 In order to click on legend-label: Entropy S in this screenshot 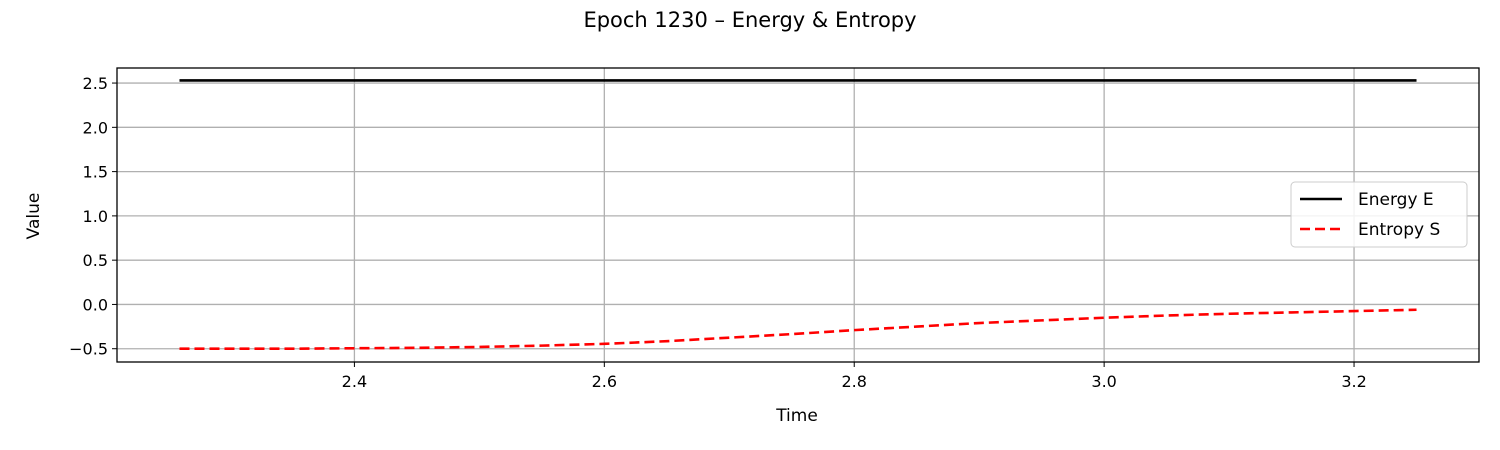, I will do `click(1399, 230)`.